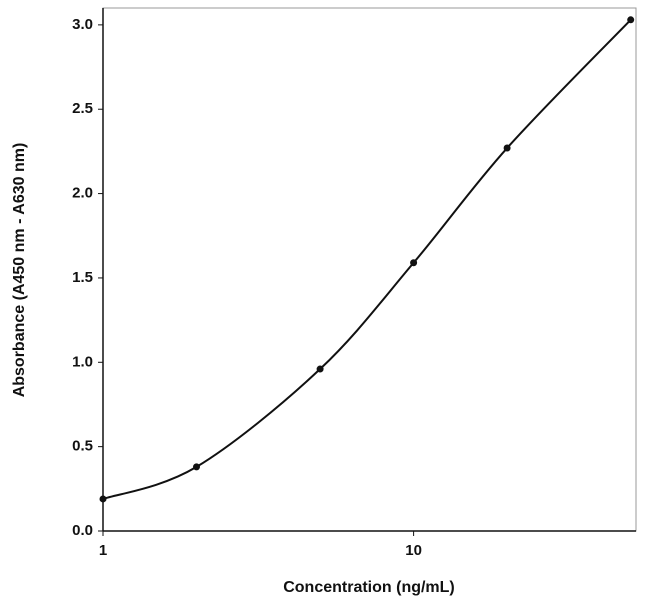 The width and height of the screenshot is (650, 610). I want to click on y-tick-label: 2.0, so click(82, 193).